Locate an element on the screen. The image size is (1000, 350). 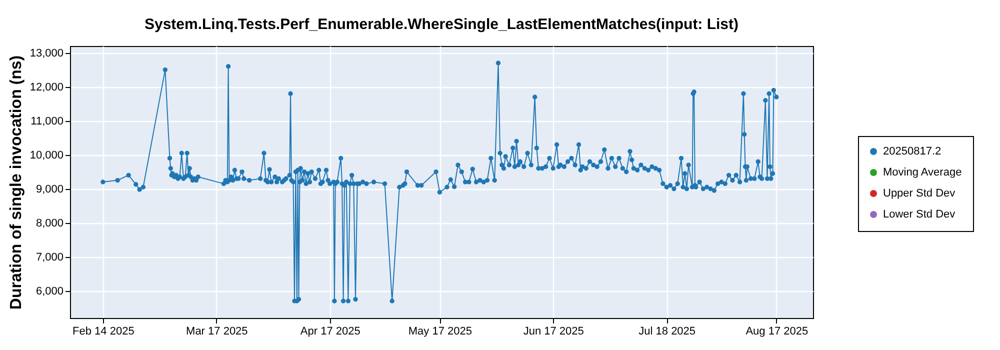
legend-label: Upper Std Dev is located at coordinates (919, 194).